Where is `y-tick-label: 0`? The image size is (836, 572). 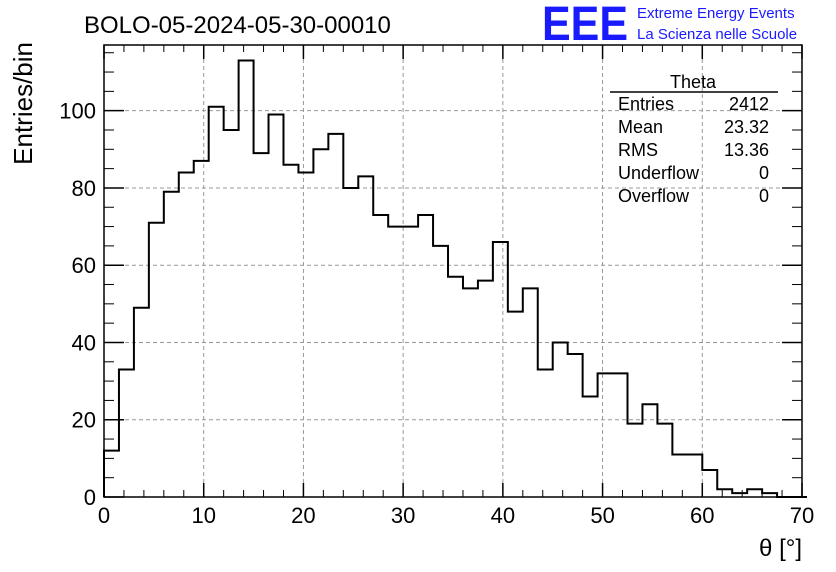 y-tick-label: 0 is located at coordinates (90, 497).